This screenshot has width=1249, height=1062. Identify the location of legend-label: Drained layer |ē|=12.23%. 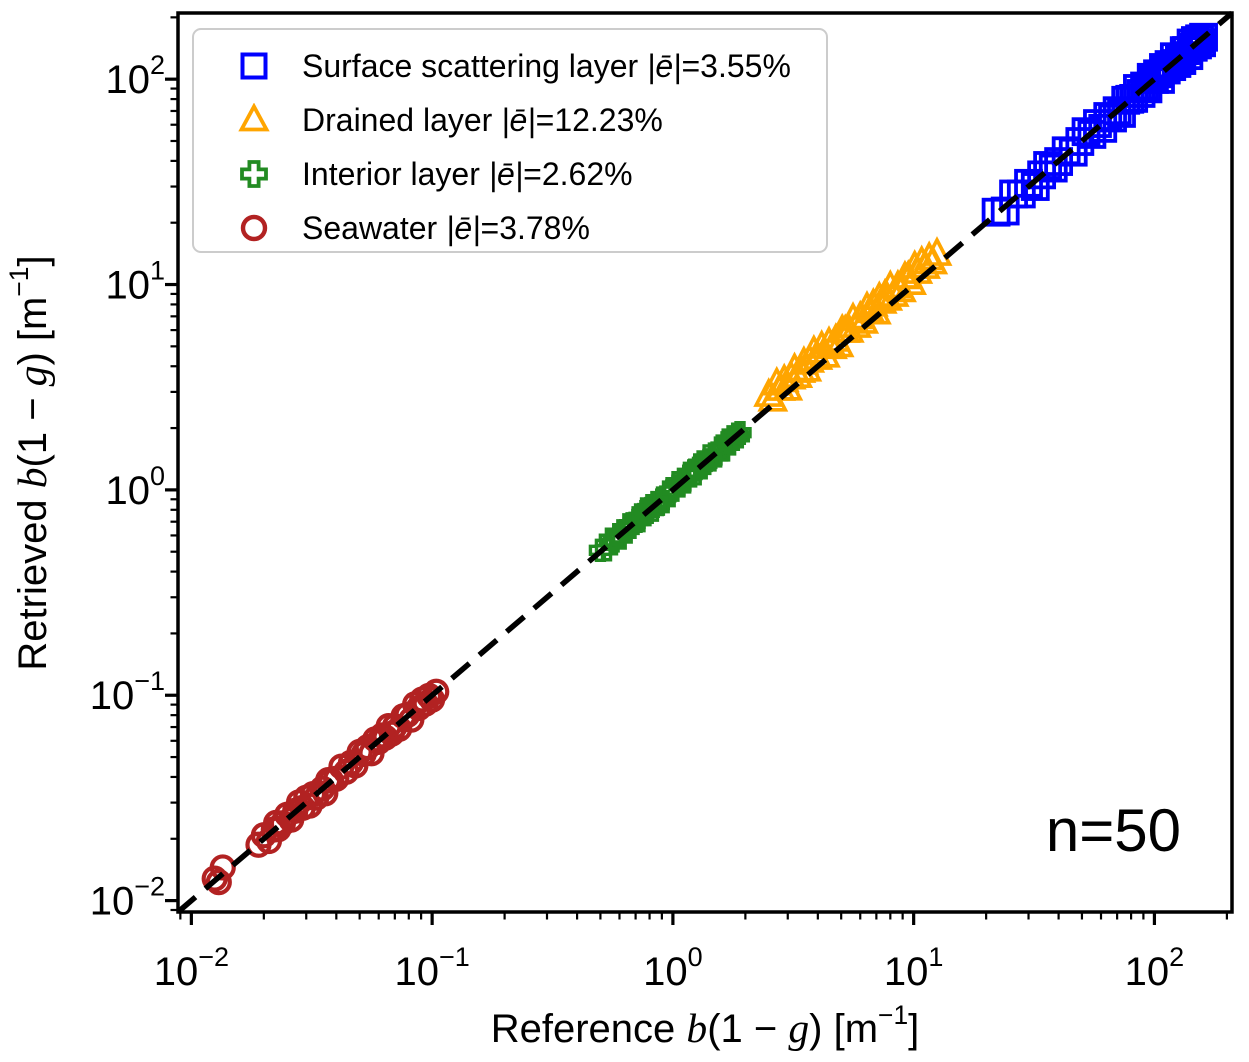
(482, 120).